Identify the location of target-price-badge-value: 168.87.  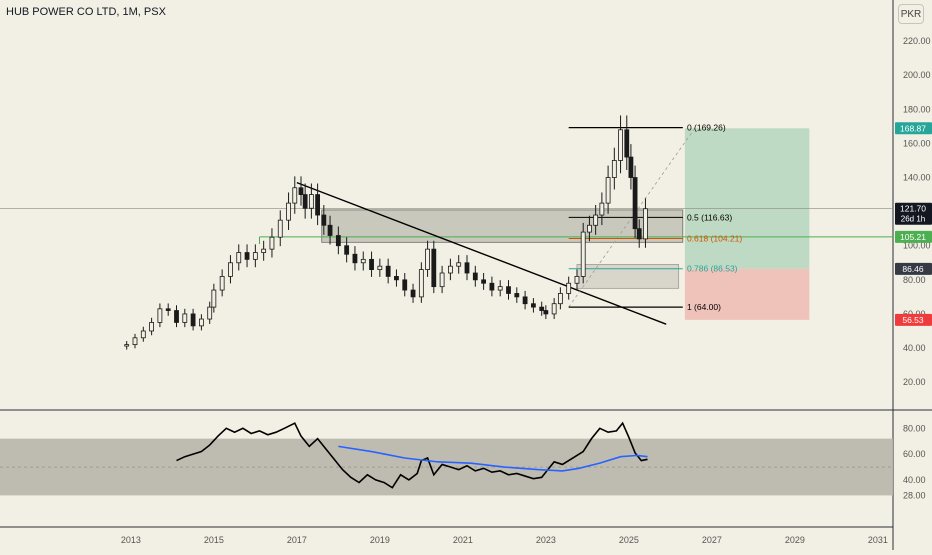
(913, 128).